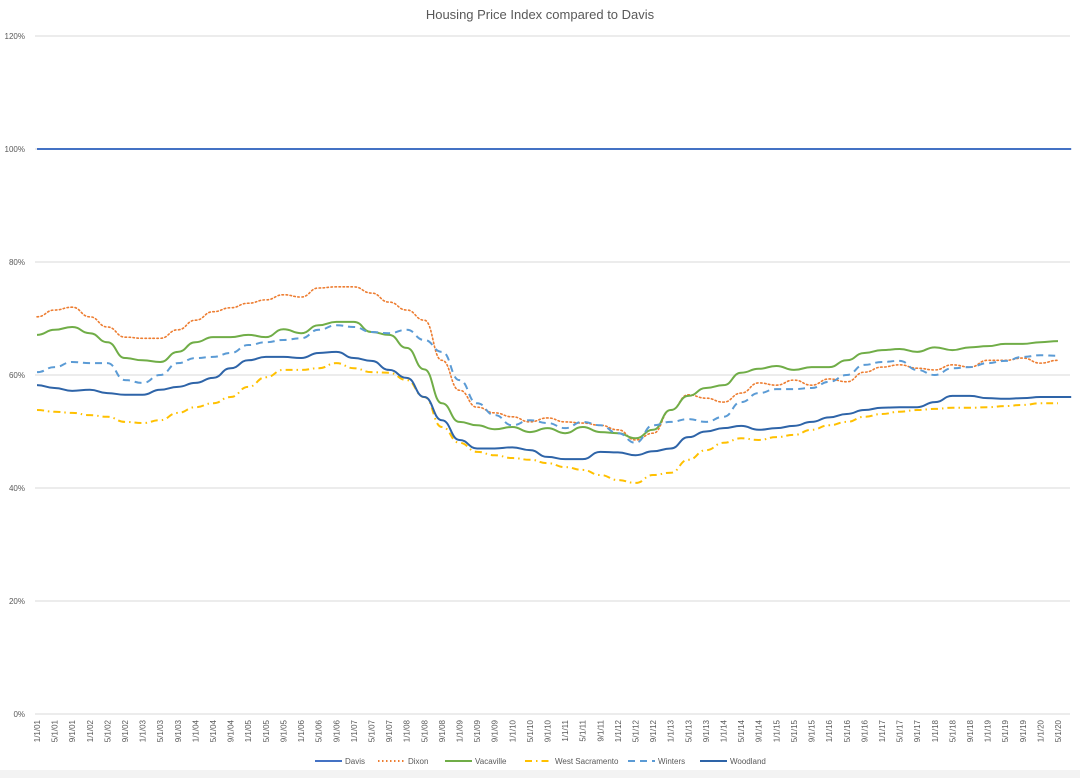 Image resolution: width=1080 pixels, height=778 pixels. Describe the element at coordinates (1005, 730) in the screenshot. I see `x-tick-label: 5/1/19` at that location.